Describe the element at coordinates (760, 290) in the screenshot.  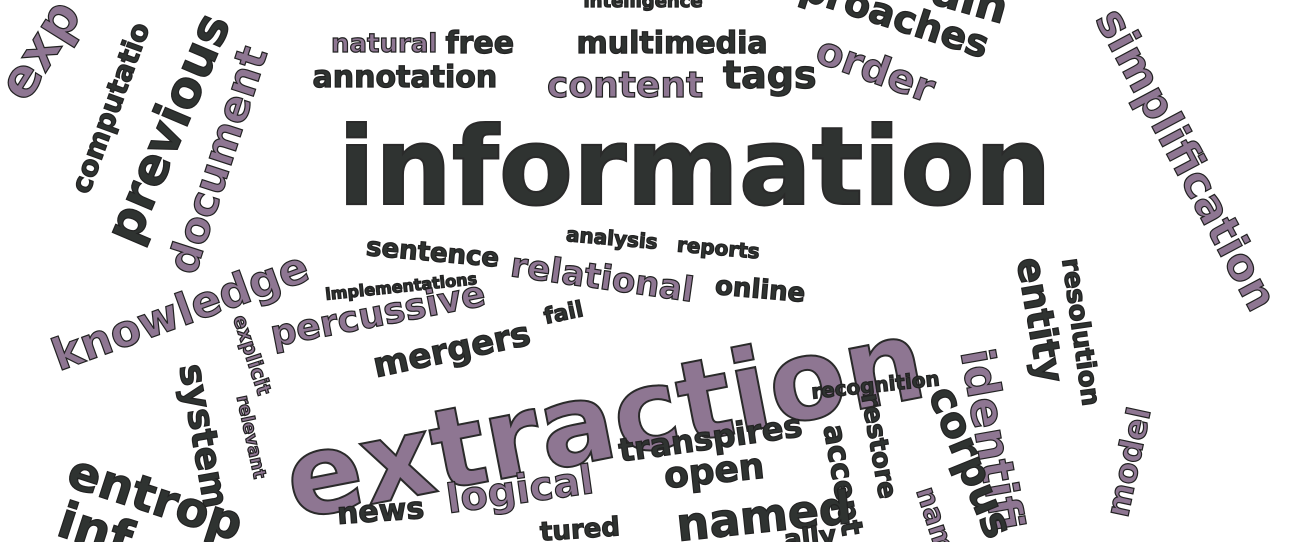
I see `word-online: online` at that location.